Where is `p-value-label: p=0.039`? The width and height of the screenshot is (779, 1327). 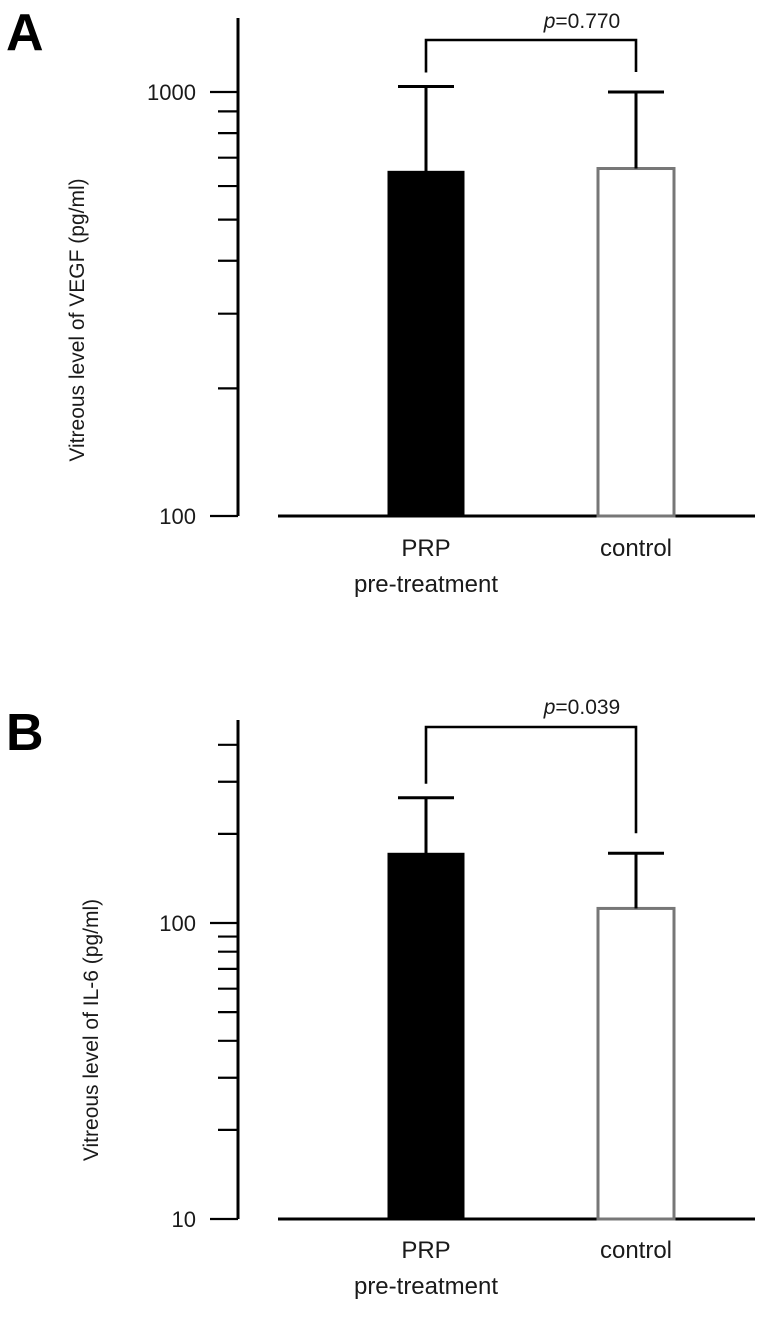 p-value-label: p=0.039 is located at coordinates (582, 707).